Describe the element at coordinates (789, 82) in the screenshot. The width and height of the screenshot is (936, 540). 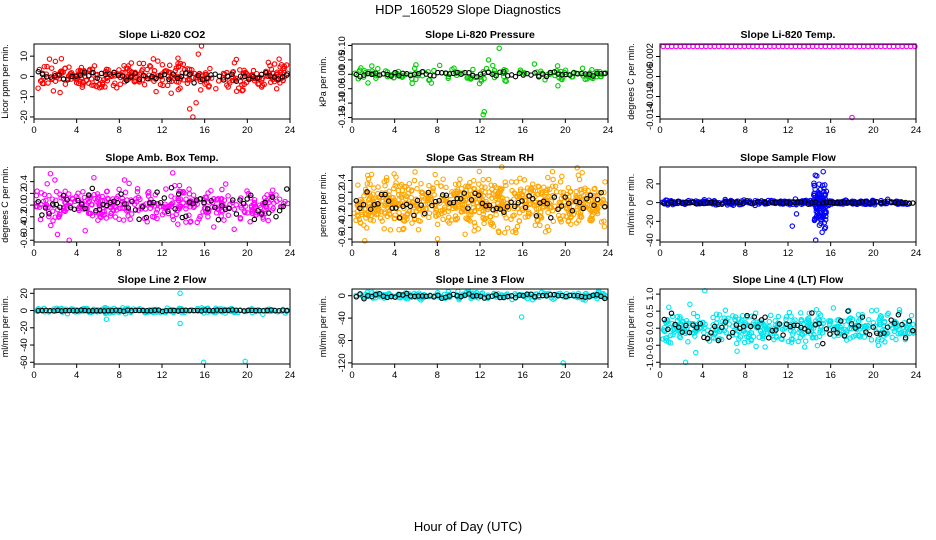
I see `data-points` at that location.